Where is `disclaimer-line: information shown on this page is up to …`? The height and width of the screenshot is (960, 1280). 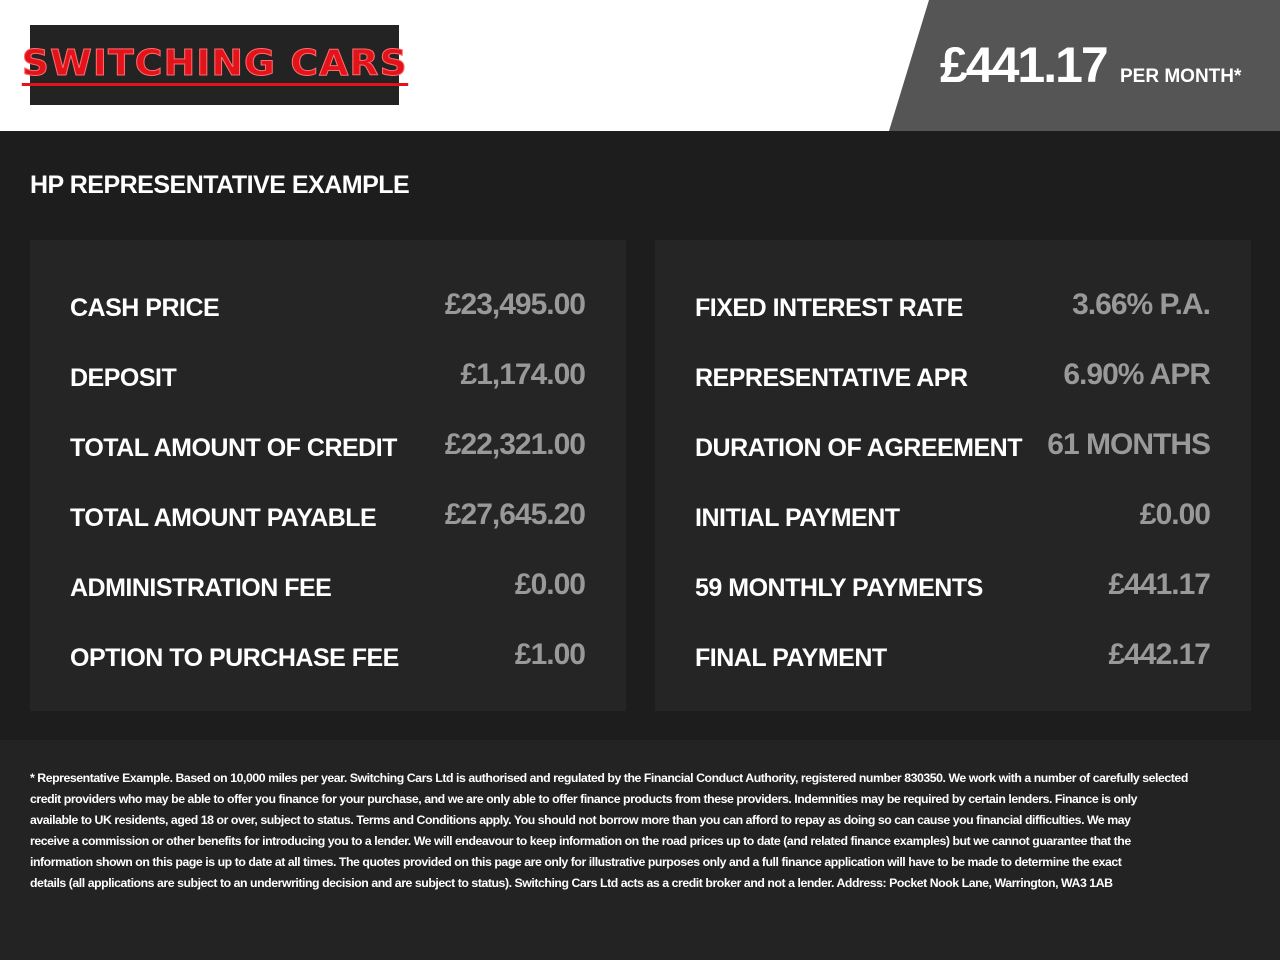
disclaimer-line: information shown on this page is up to … is located at coordinates (576, 862).